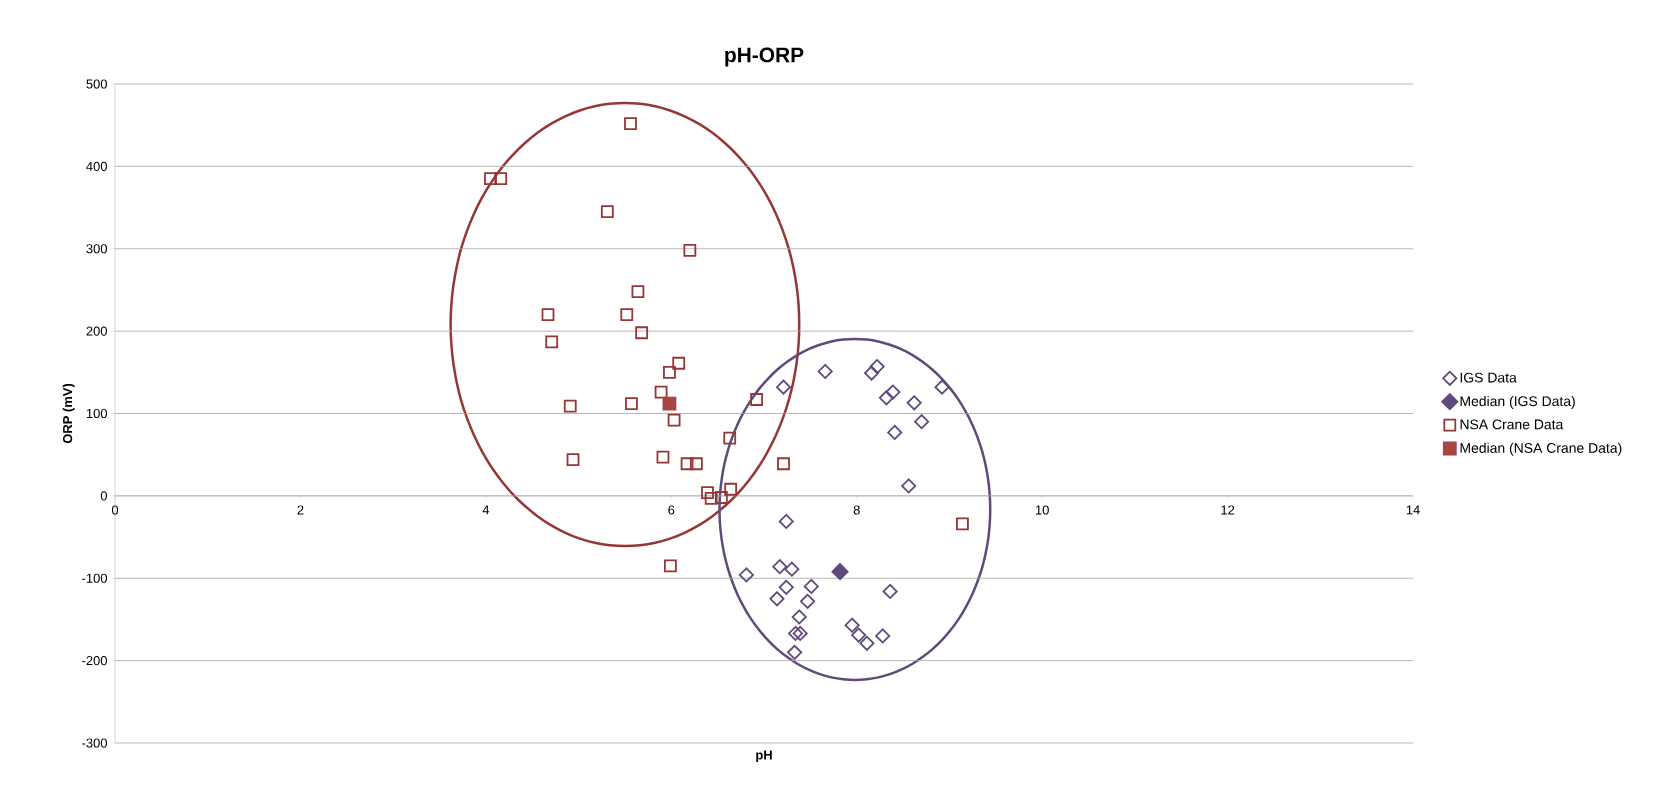  I want to click on x-tick-label: 4, so click(486, 510).